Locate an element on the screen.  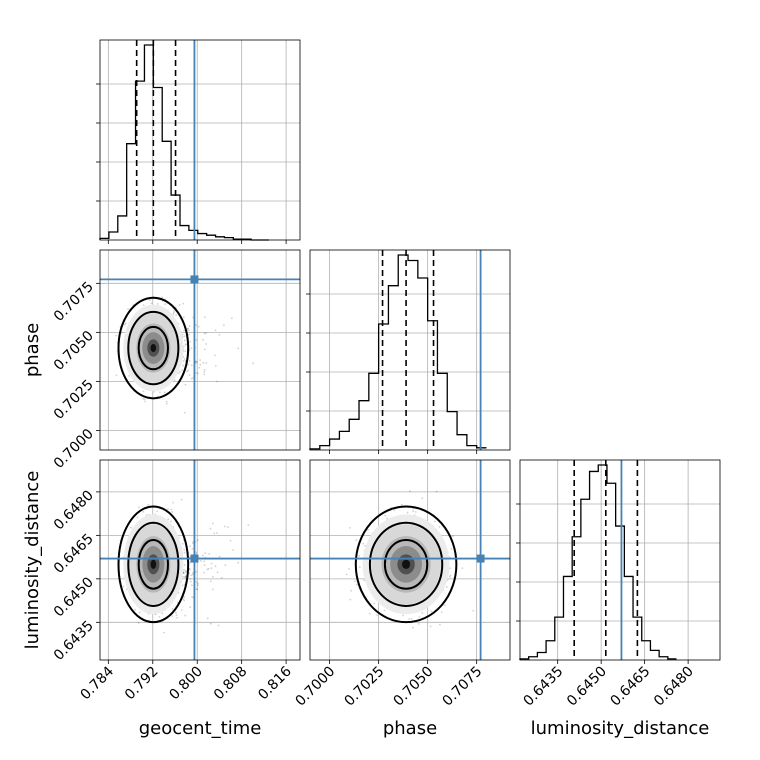
x-axis-title-geocent_time: geocent_time is located at coordinates (200, 728).